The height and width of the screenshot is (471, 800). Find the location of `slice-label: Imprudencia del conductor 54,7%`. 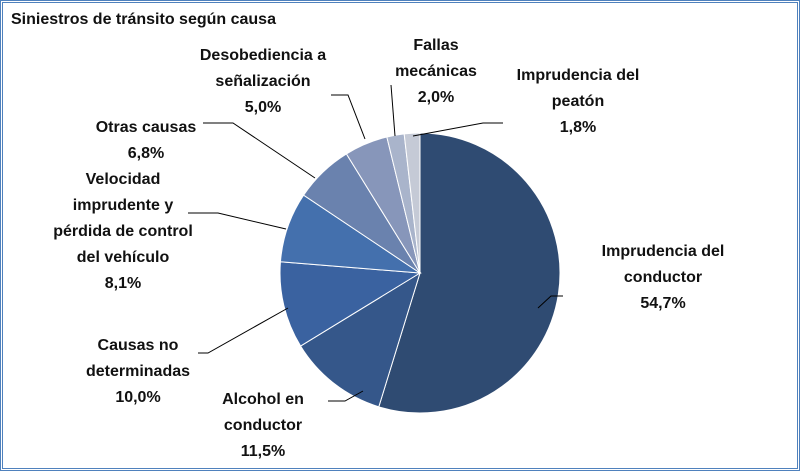

slice-label: Imprudencia del conductor 54,7% is located at coordinates (663, 278).